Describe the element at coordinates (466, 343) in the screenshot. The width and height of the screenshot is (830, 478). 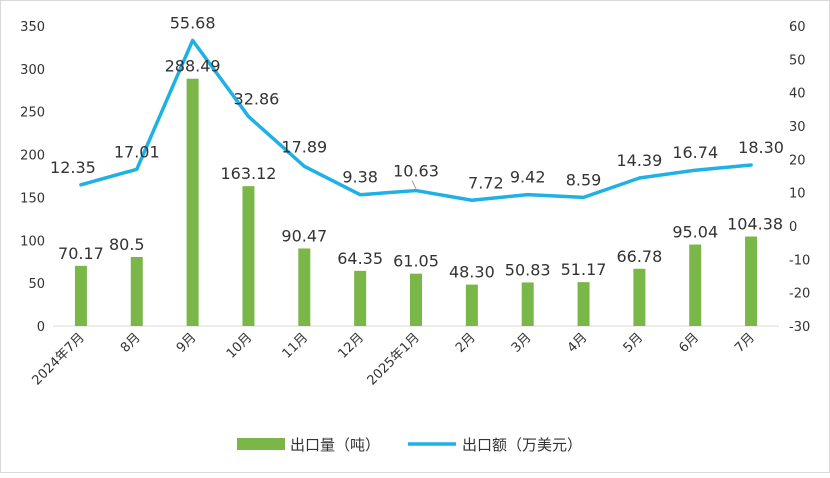
I see `category-tick-label: 2月` at that location.